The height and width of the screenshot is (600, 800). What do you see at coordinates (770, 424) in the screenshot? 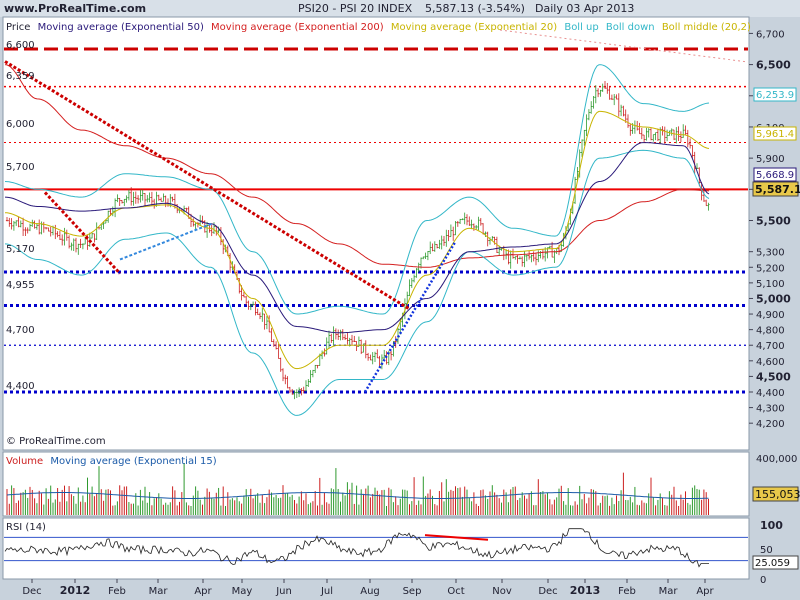
I see `axis-label-4200: 4,200` at bounding box center [770, 424].